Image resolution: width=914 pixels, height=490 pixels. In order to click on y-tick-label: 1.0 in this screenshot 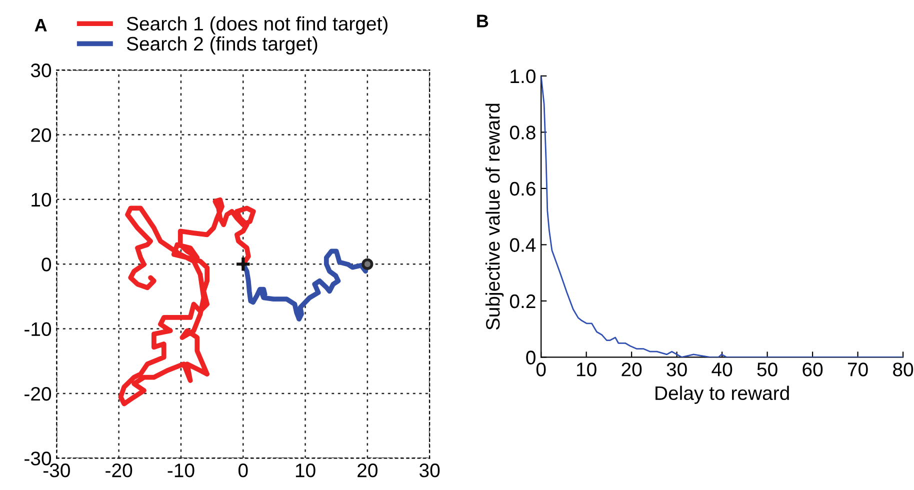, I will do `click(523, 76)`.